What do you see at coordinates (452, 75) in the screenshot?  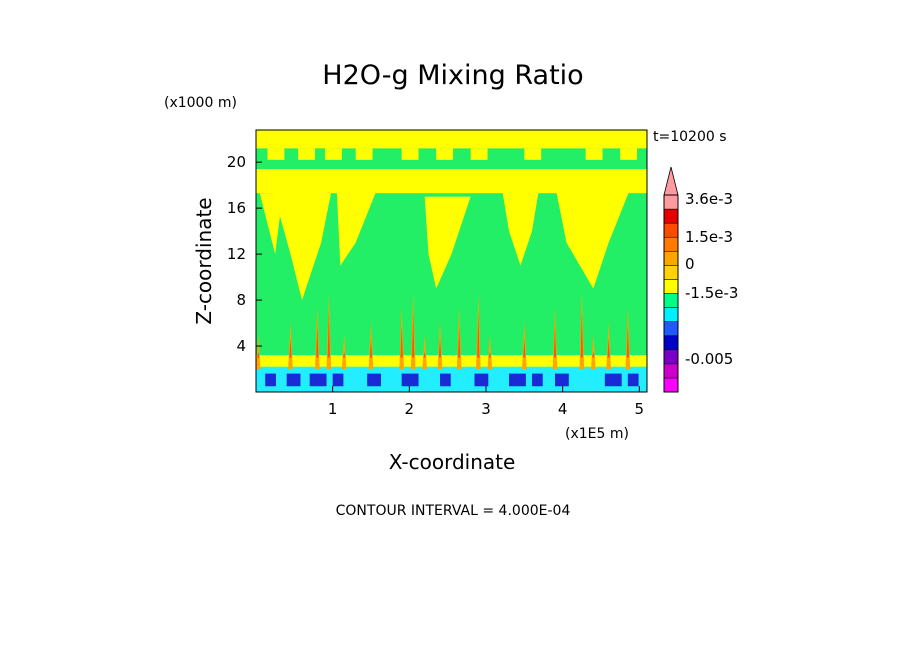 I see `chart-title: H2O-g Mixing Ratio` at bounding box center [452, 75].